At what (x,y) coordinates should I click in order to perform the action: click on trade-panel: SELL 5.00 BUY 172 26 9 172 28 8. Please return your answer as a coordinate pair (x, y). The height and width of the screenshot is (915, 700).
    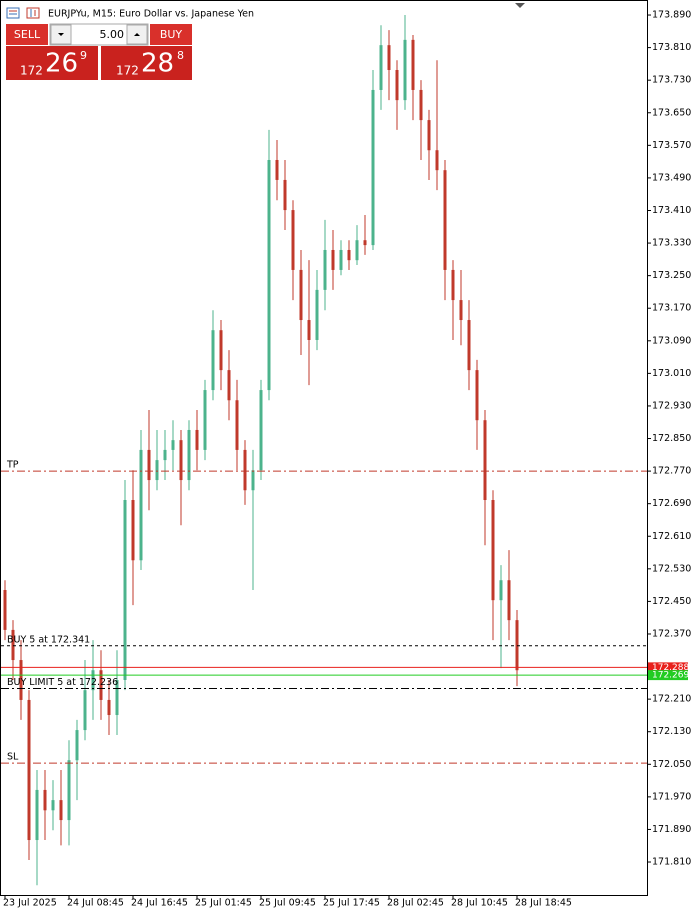
    Looking at the image, I should click on (99, 51).